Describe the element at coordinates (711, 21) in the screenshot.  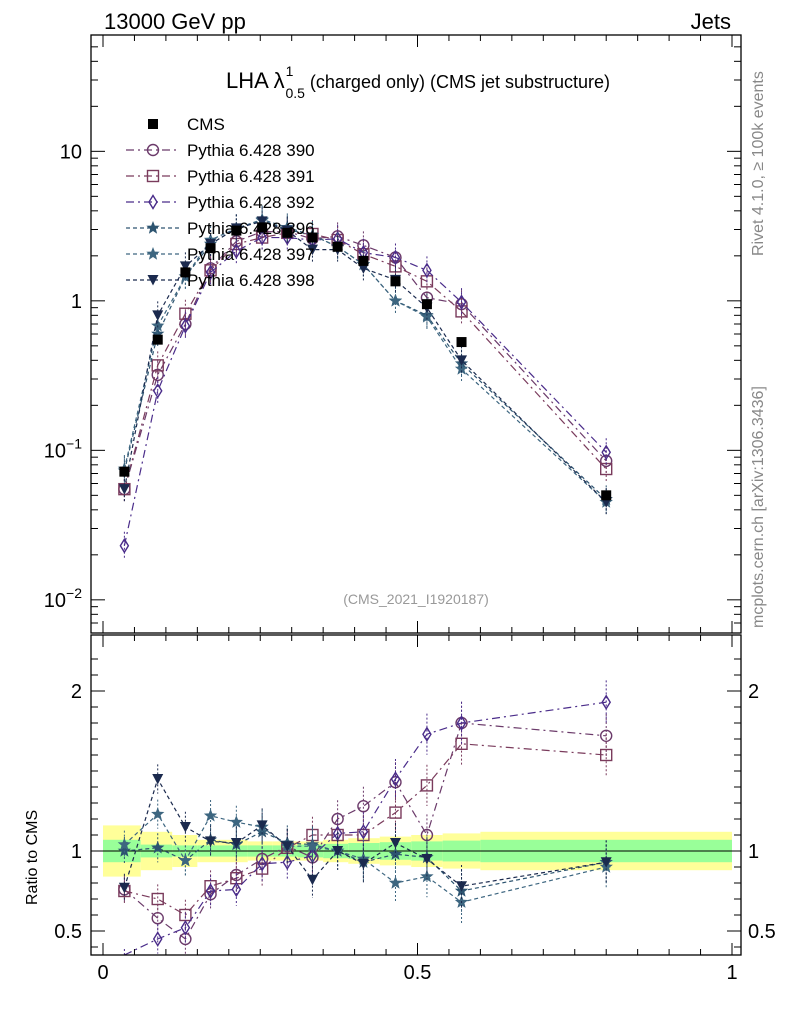
I see `header-right: Jets` at that location.